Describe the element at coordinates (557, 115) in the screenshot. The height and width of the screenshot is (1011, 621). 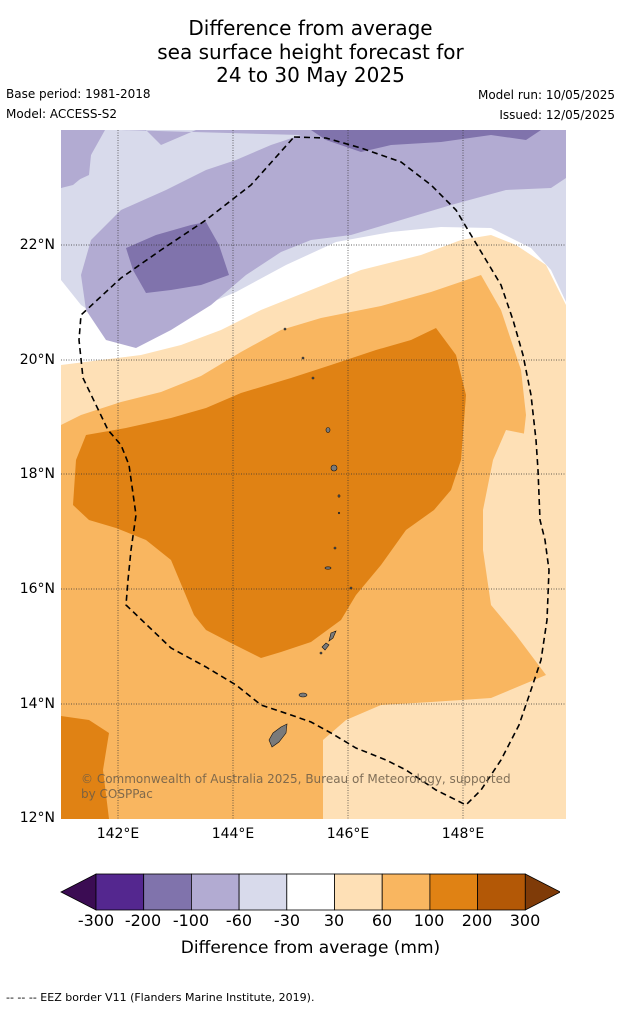
I see `issued-text: Issued: 12/05/2025` at that location.